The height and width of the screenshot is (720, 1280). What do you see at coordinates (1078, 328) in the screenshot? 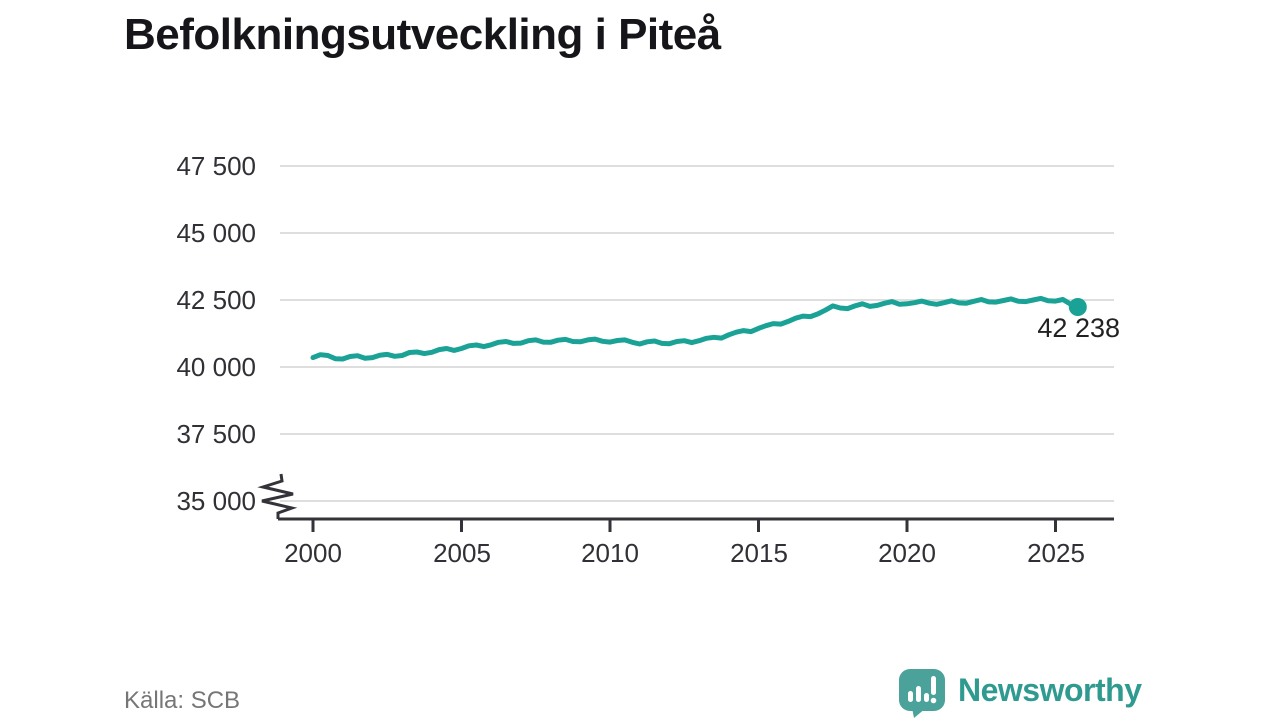
I see `end-value-label: 42 238` at bounding box center [1078, 328].